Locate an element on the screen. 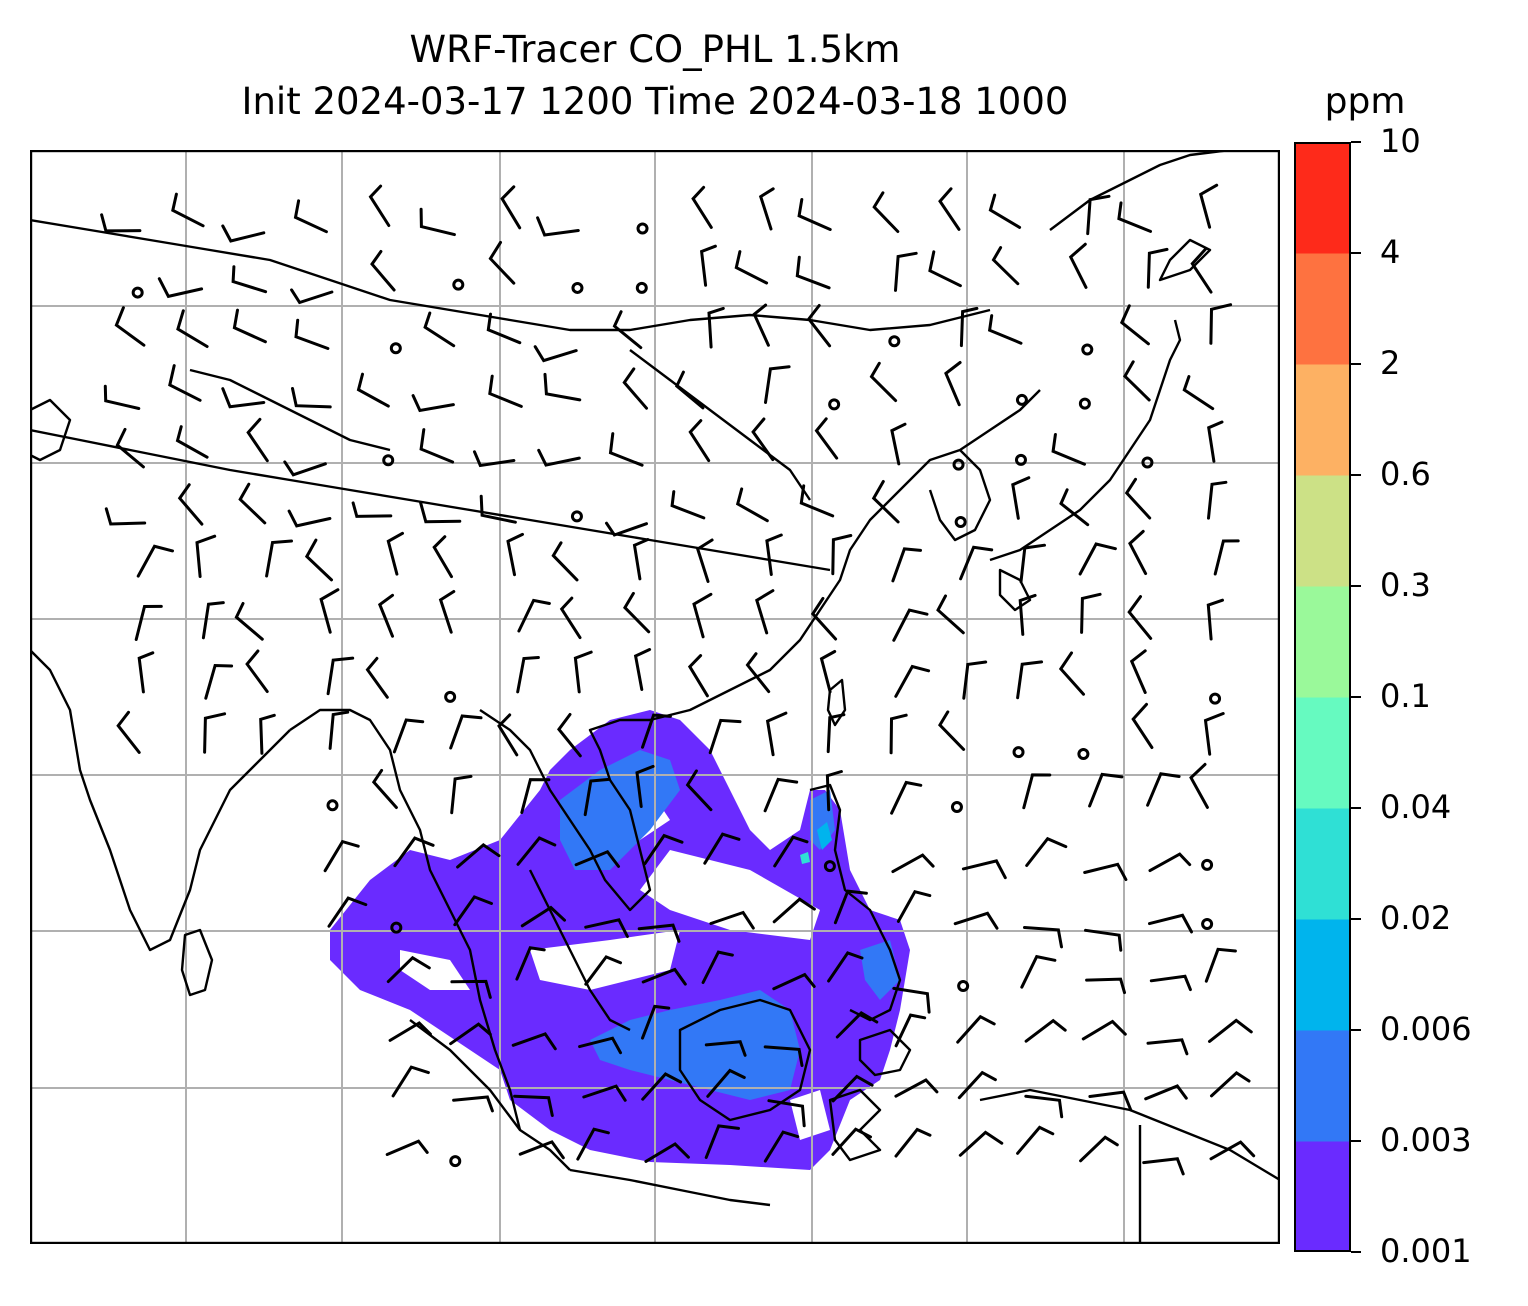  philippines-mindanao is located at coordinates (885, 1052).